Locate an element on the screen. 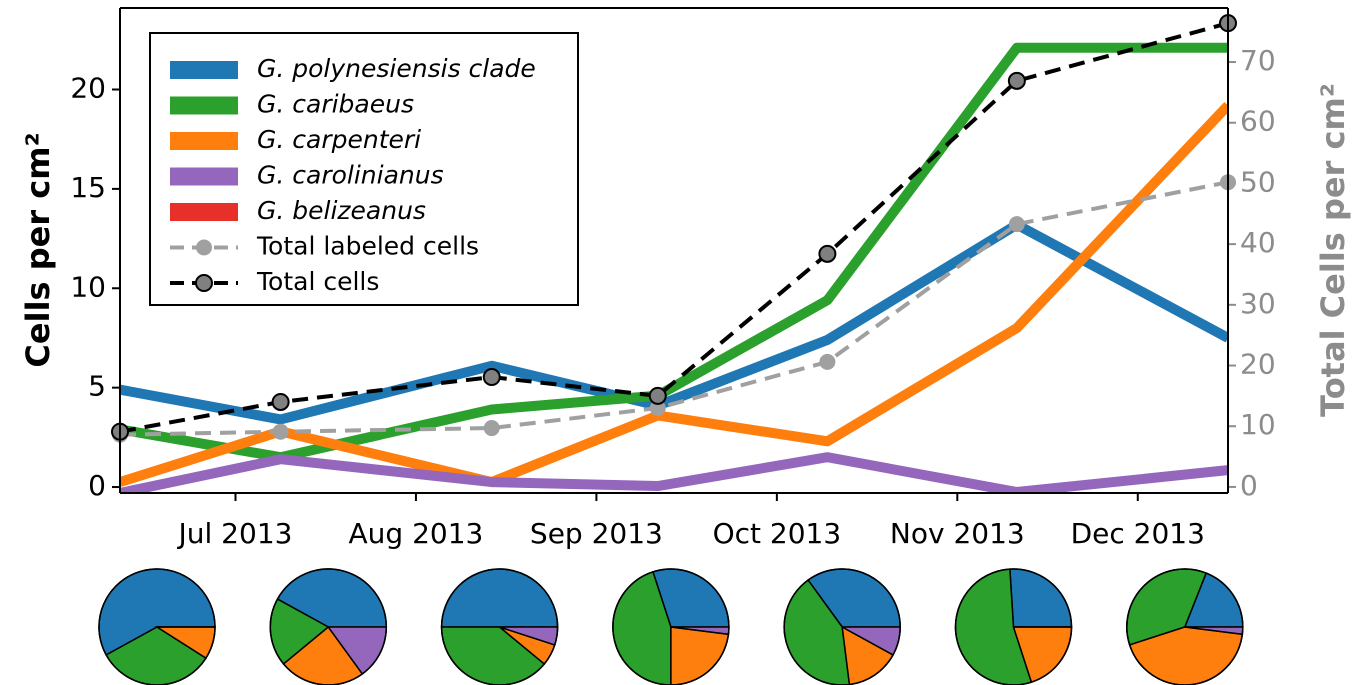 Image resolution: width=1368 pixels, height=685 pixels. y-tick-label: 15 is located at coordinates (88, 187).